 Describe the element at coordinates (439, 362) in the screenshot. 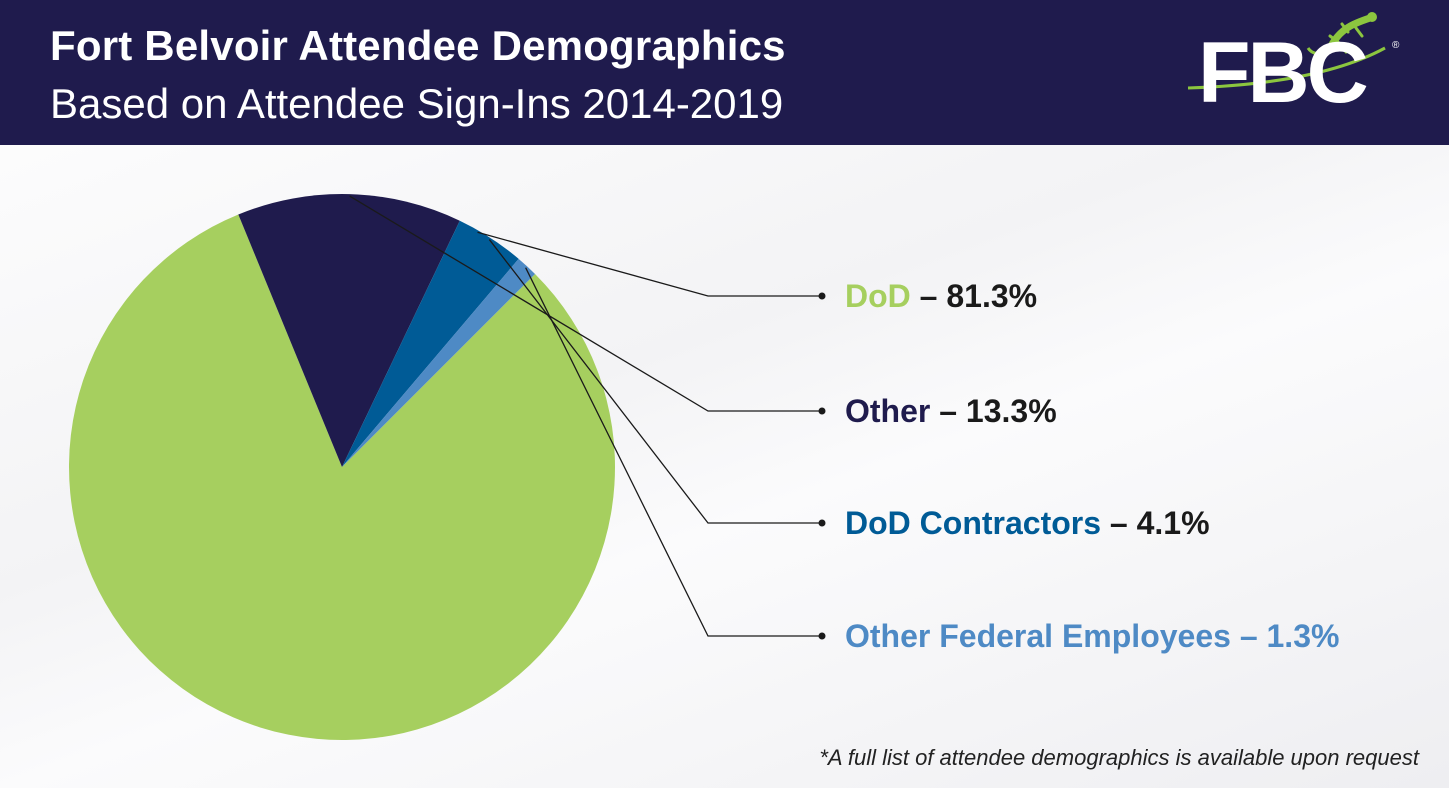

I see `pie-slice-other-federal-employees` at that location.